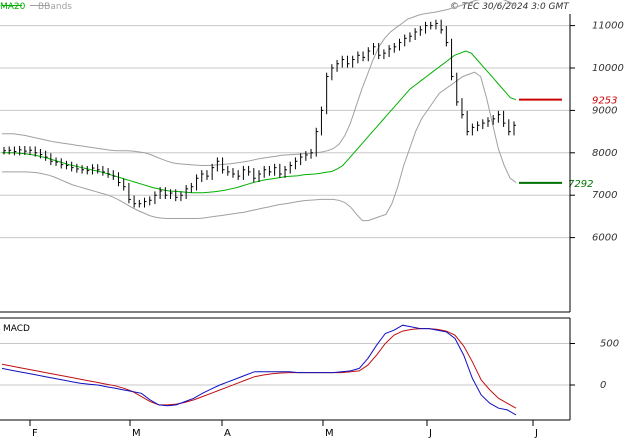 The height and width of the screenshot is (444, 627). I want to click on price-tick-label: 7000, so click(604, 195).